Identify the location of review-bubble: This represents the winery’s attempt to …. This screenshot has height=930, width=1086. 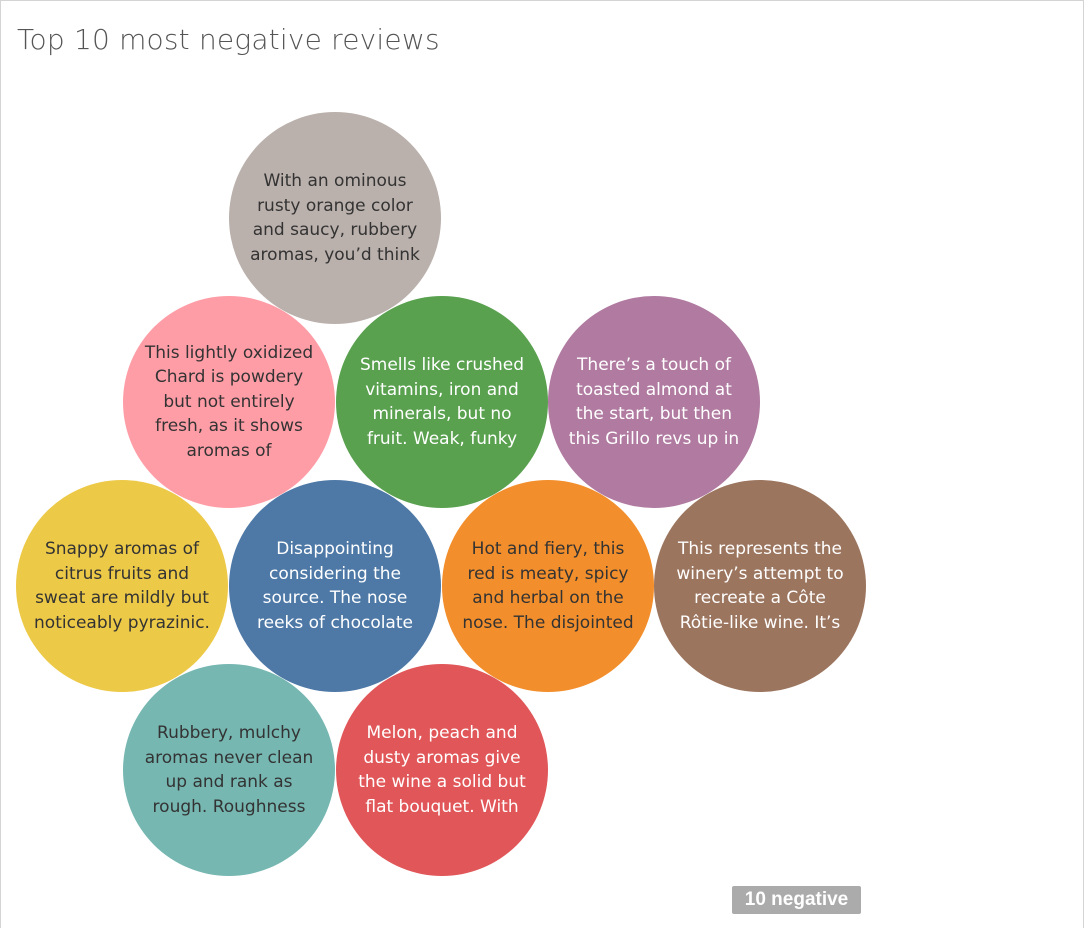
(760, 586).